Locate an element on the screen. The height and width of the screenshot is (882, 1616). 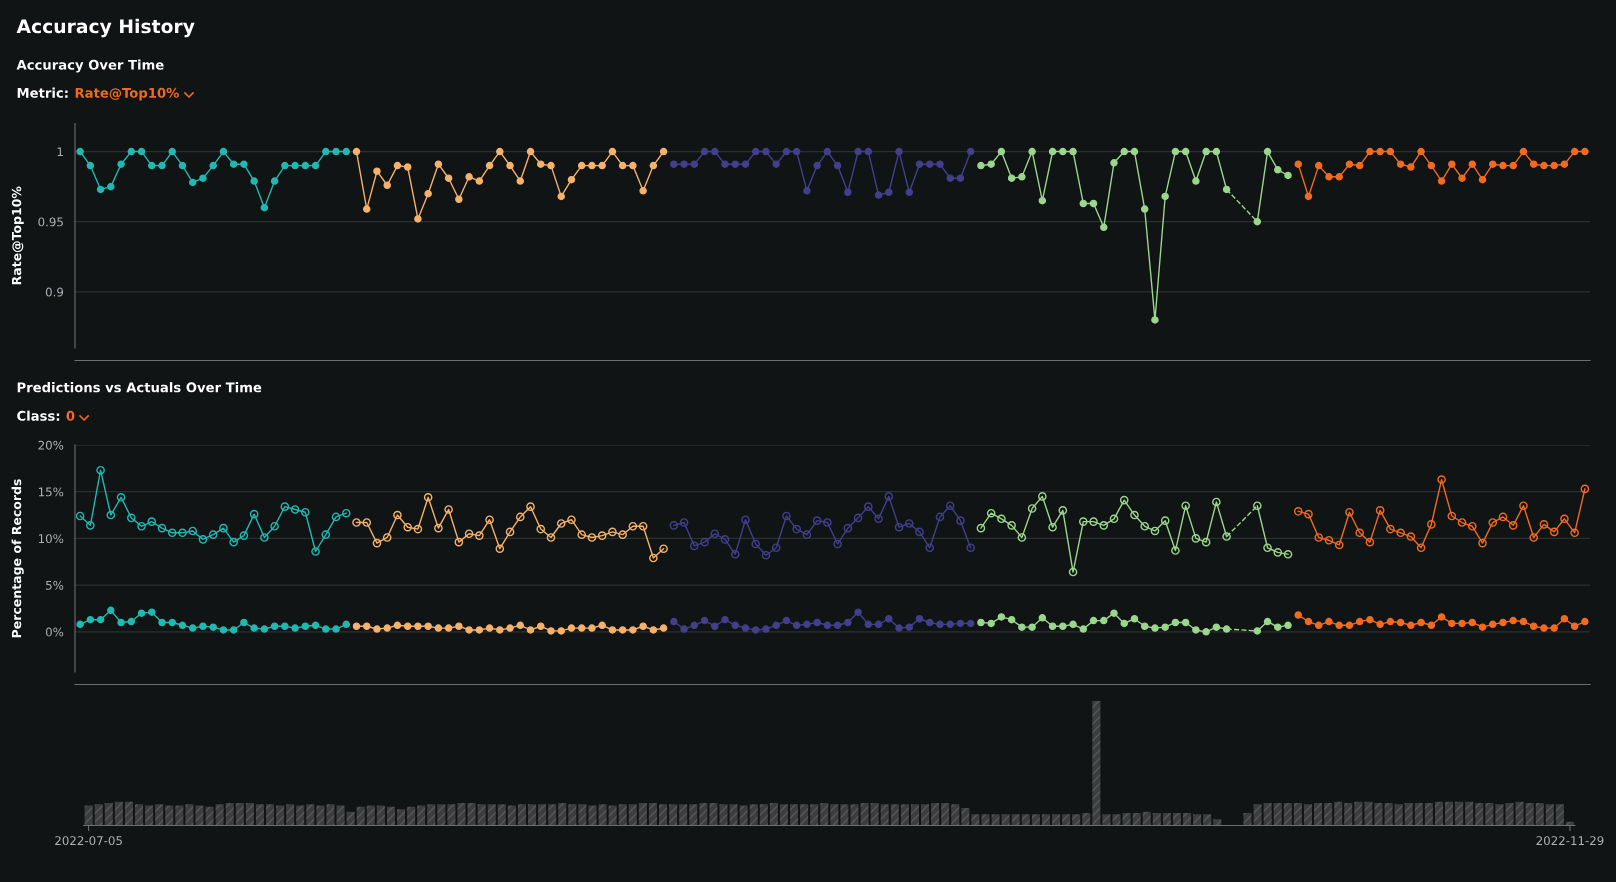
text: Accuracy History is located at coordinates (105, 28).